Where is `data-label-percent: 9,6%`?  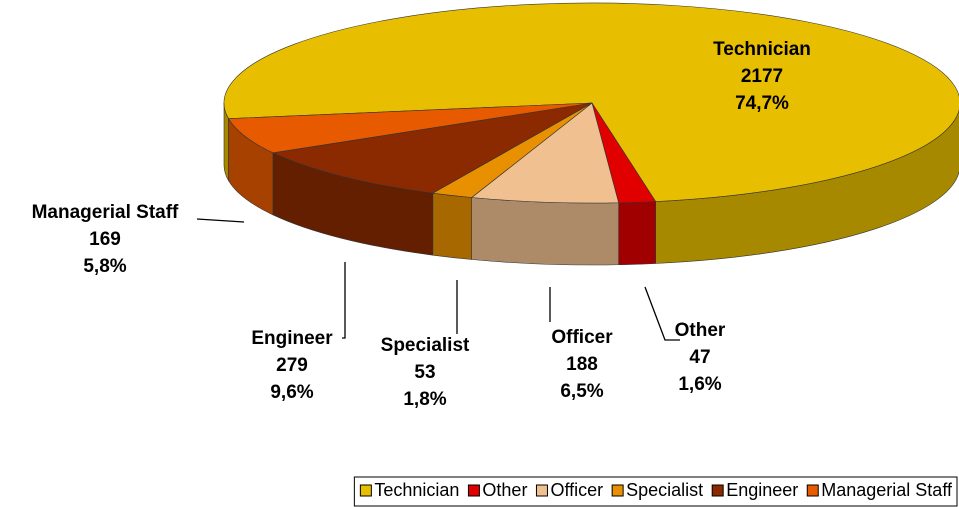
data-label-percent: 9,6% is located at coordinates (291, 392).